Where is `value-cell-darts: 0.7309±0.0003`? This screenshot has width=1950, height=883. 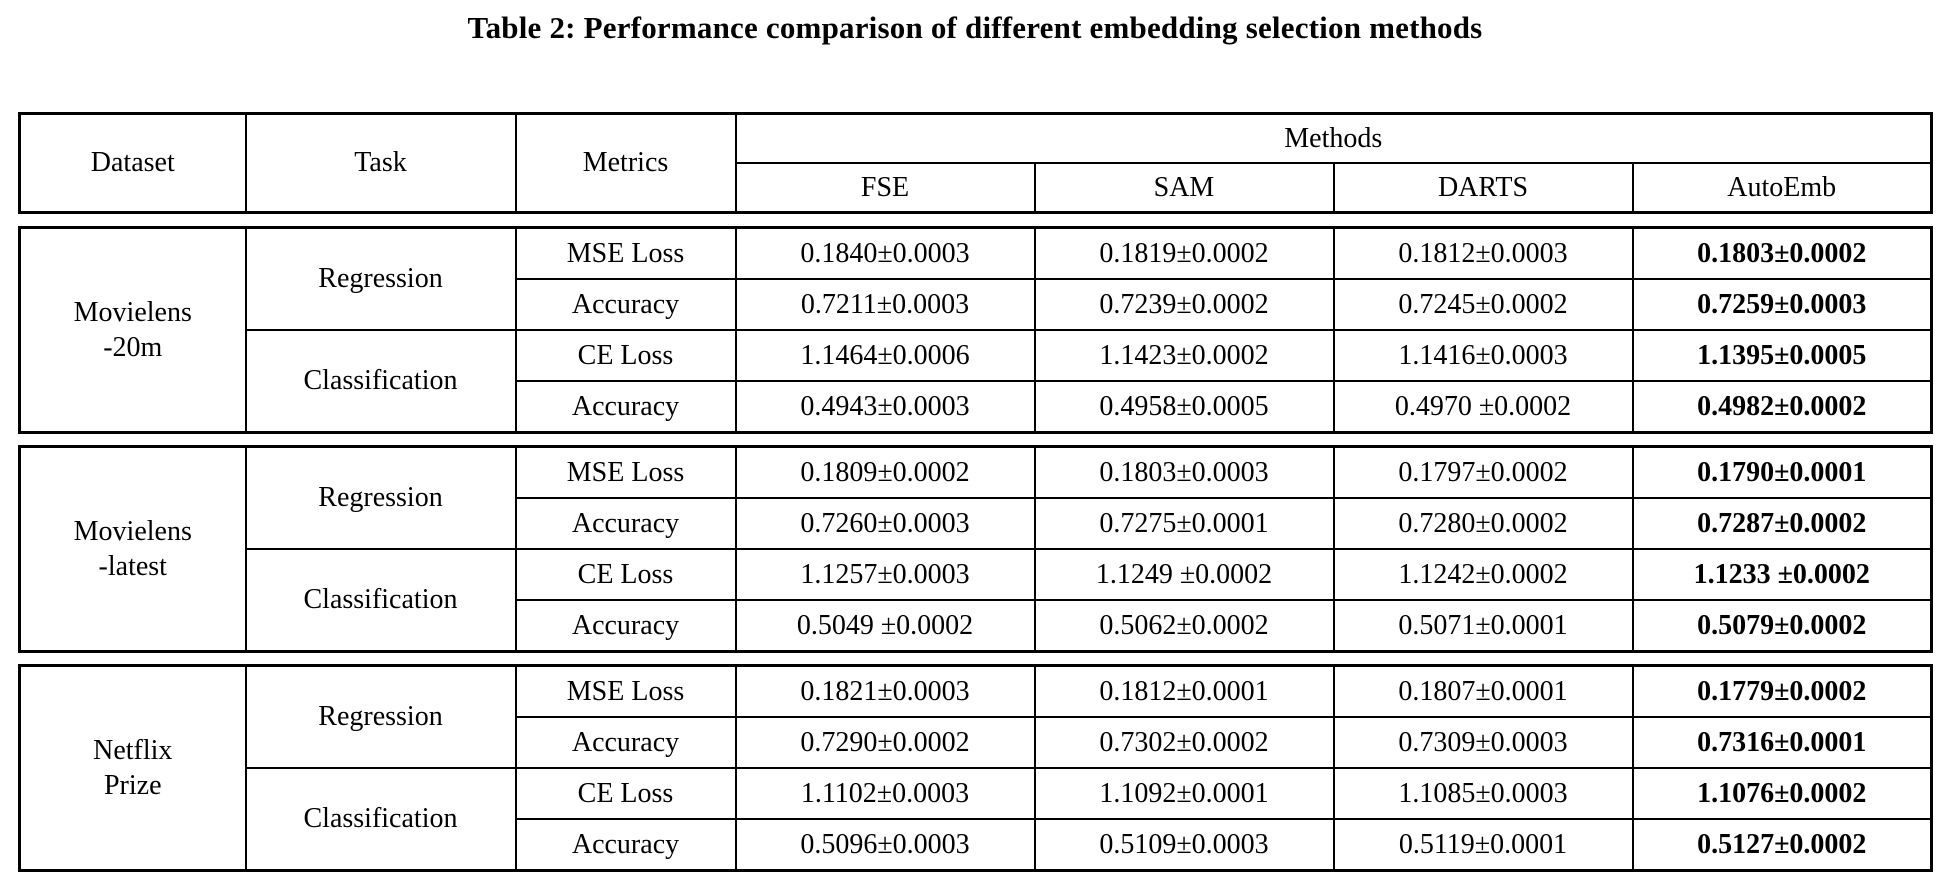
value-cell-darts: 0.7309±0.0003 is located at coordinates (1483, 742).